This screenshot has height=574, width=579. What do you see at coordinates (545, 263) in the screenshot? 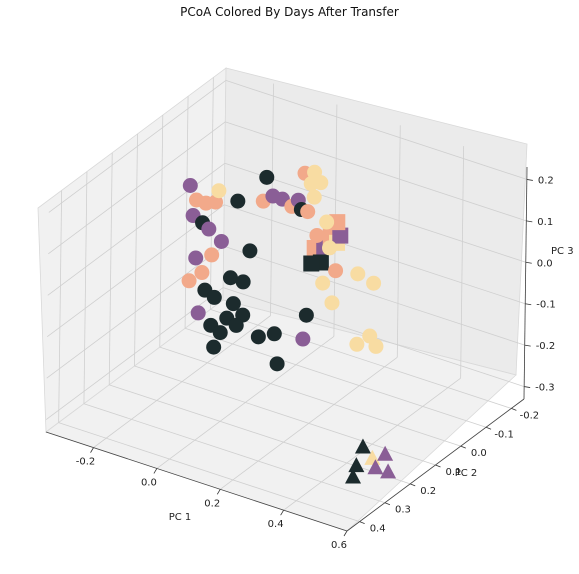
I see `z-tick-label: 0.0` at bounding box center [545, 263].